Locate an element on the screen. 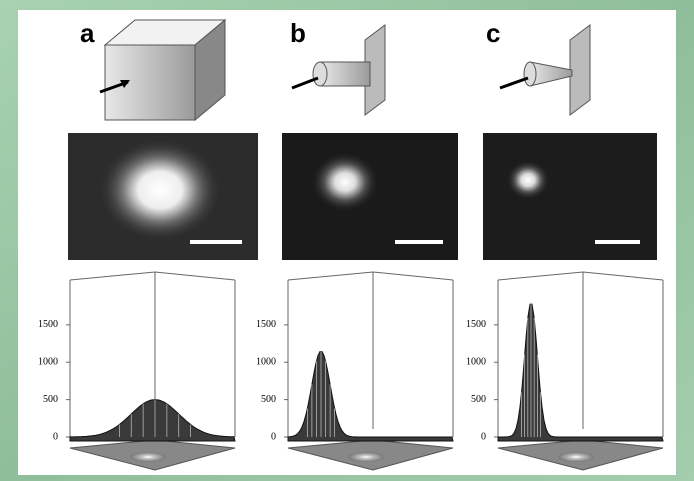 The image size is (694, 481). surface-peak is located at coordinates (580, 372).